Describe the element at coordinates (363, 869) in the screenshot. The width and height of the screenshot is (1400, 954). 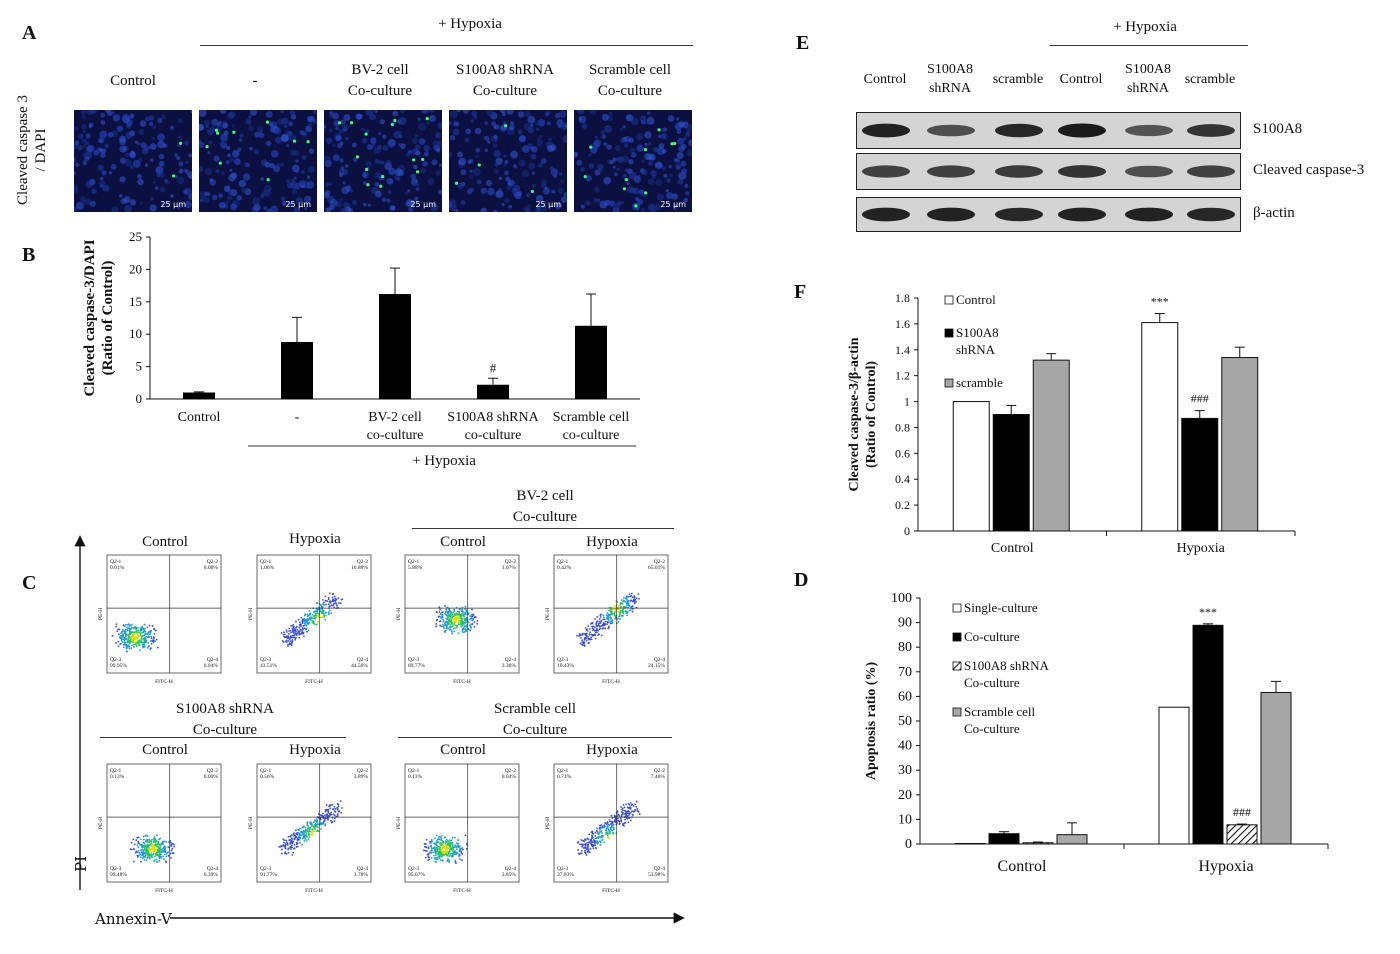
I see `quadrant-label: Q2-4` at that location.